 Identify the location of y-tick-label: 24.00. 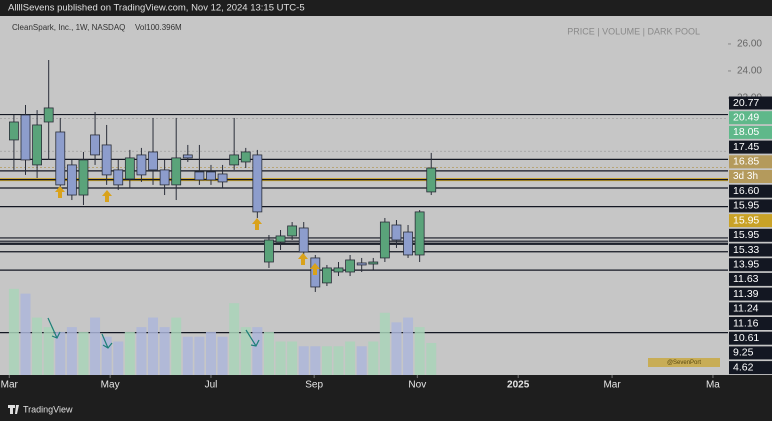
(749, 71).